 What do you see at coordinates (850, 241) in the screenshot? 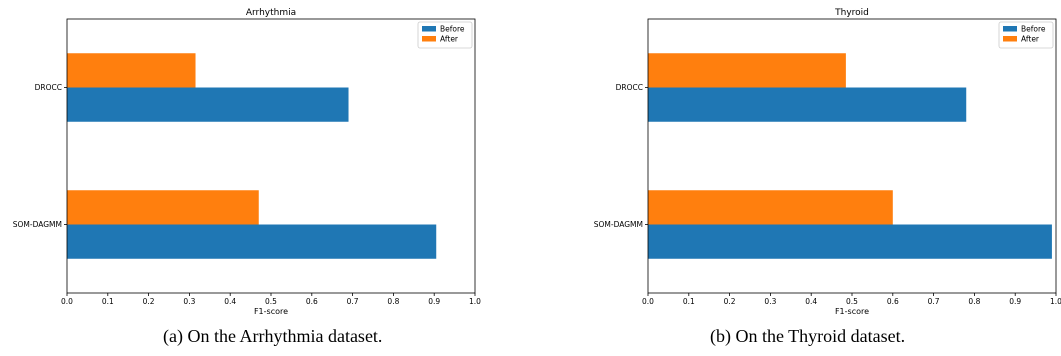
I see `thyroid-bar-before-som-dagmm` at bounding box center [850, 241].